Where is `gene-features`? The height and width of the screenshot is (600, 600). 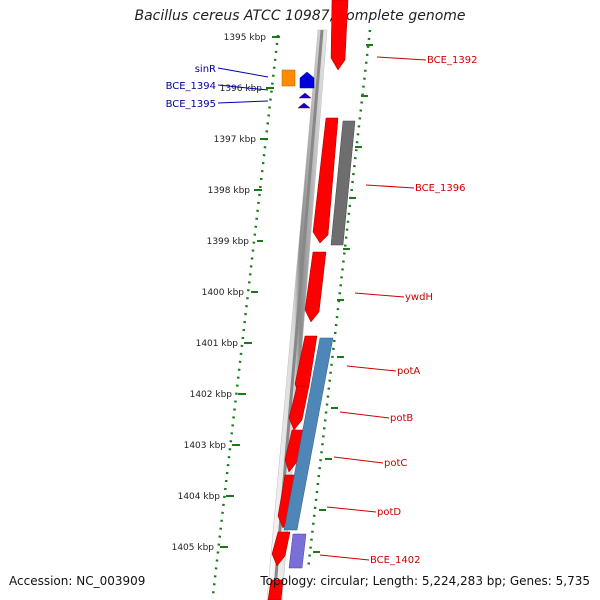
gene-features is located at coordinates (311, 300).